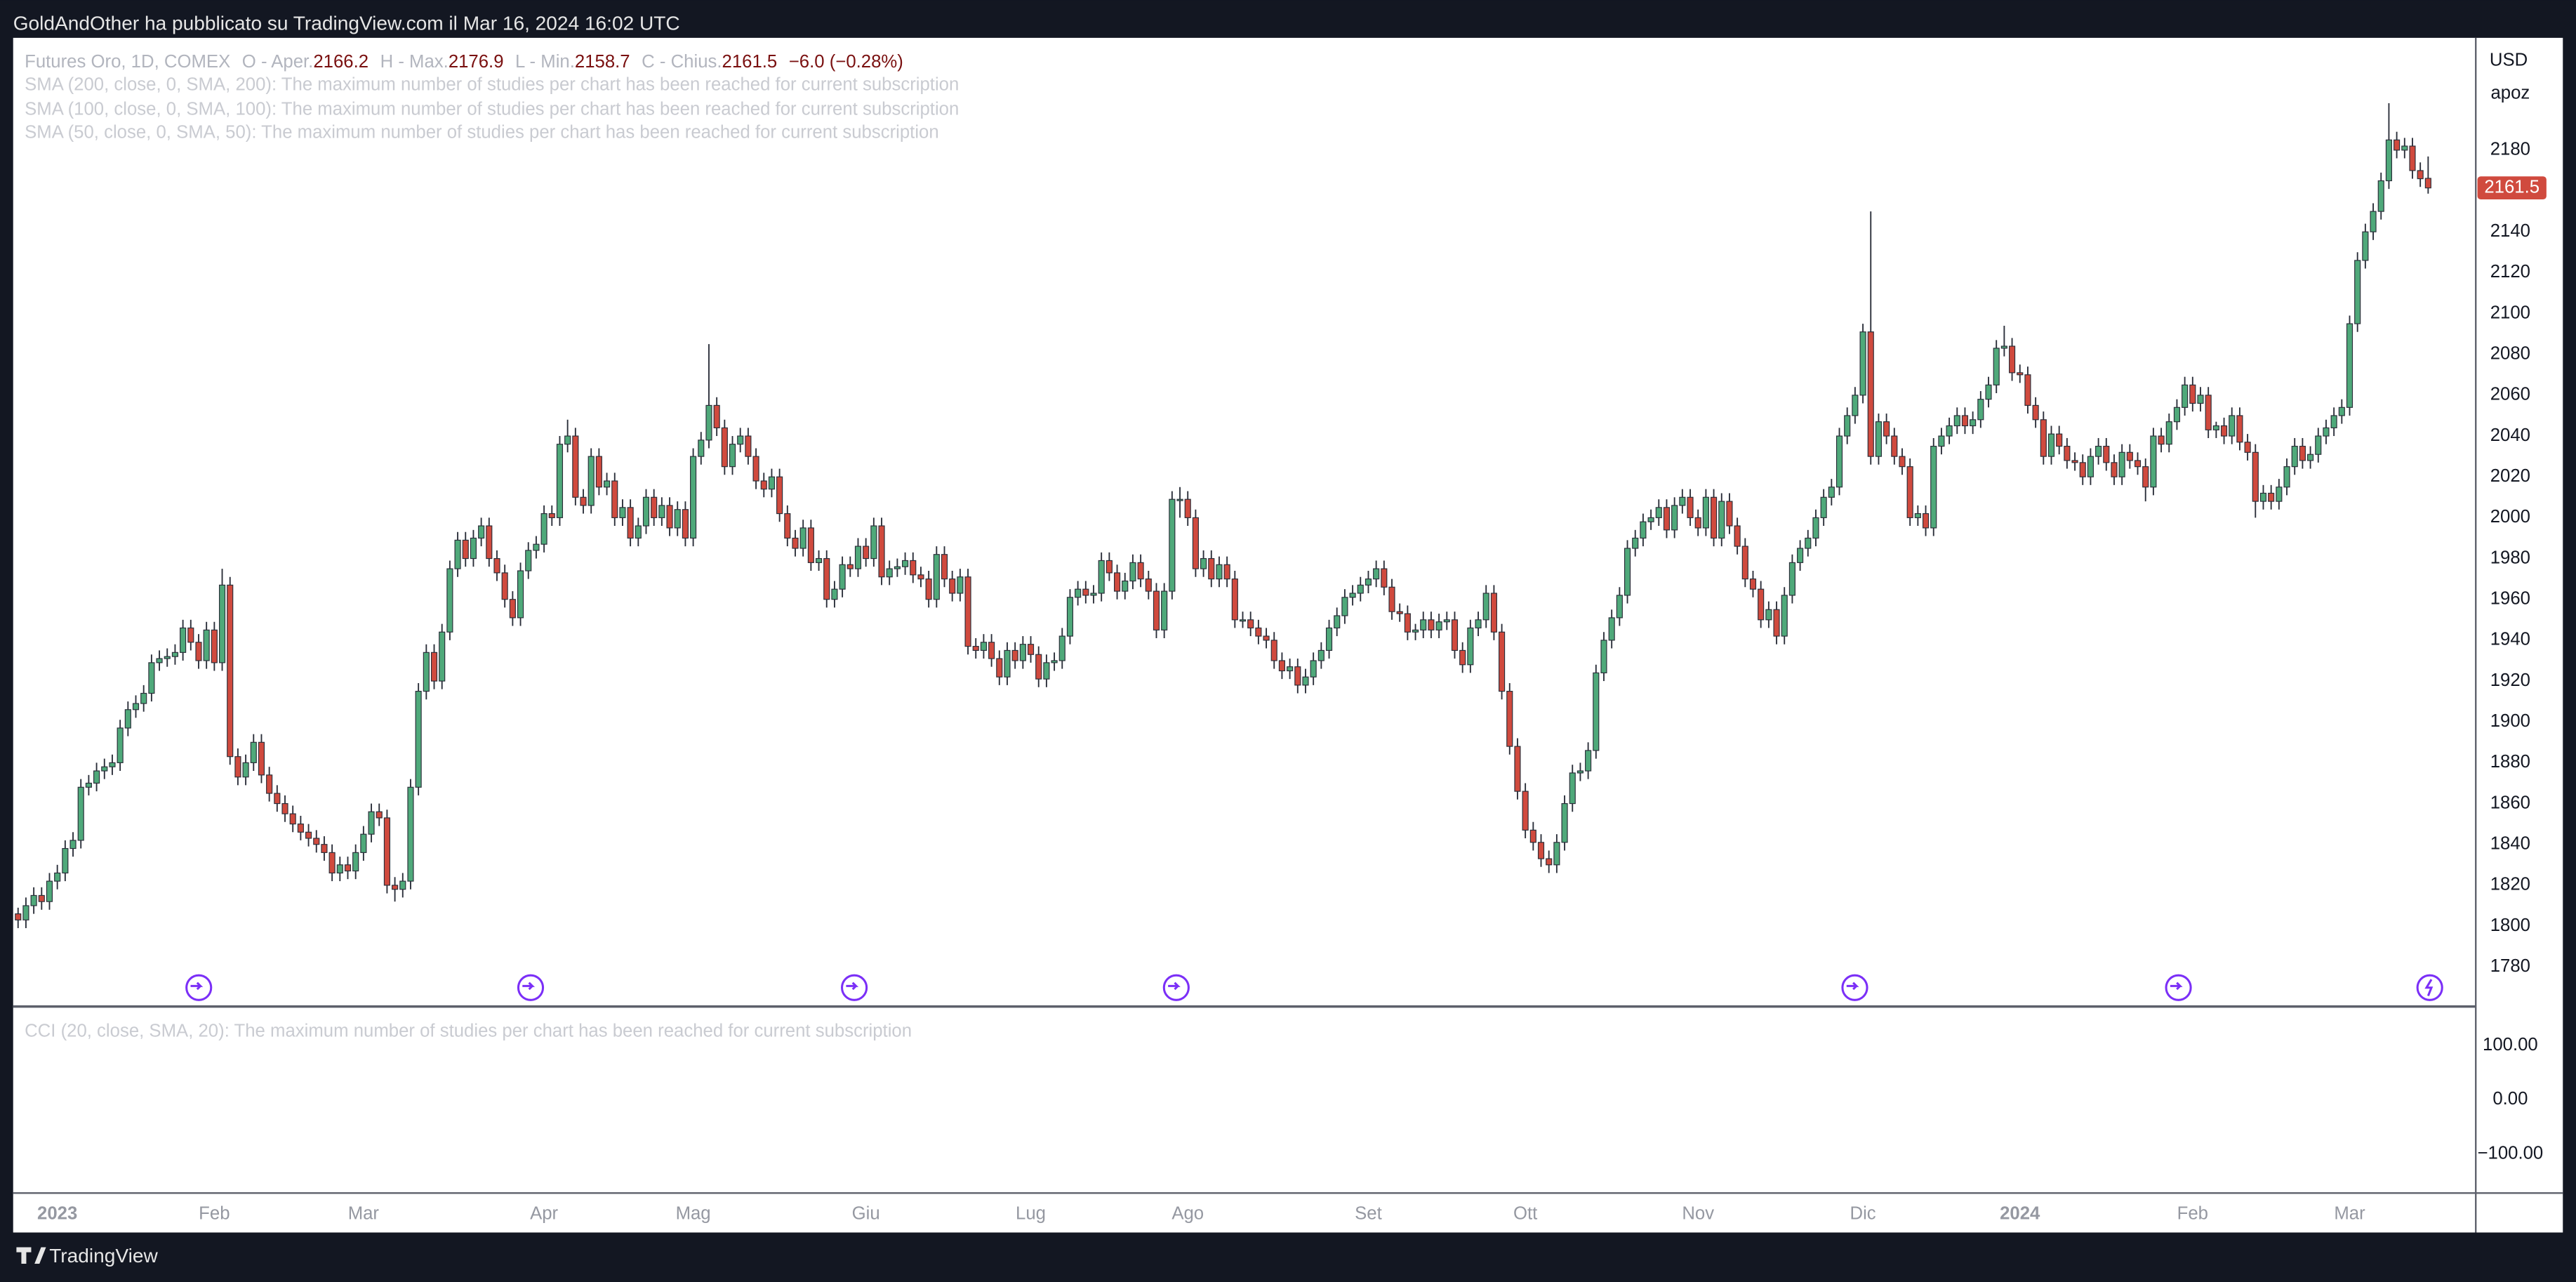 The width and height of the screenshot is (2576, 1282). What do you see at coordinates (278, 62) in the screenshot?
I see `legend-open-label: O - Aper.` at bounding box center [278, 62].